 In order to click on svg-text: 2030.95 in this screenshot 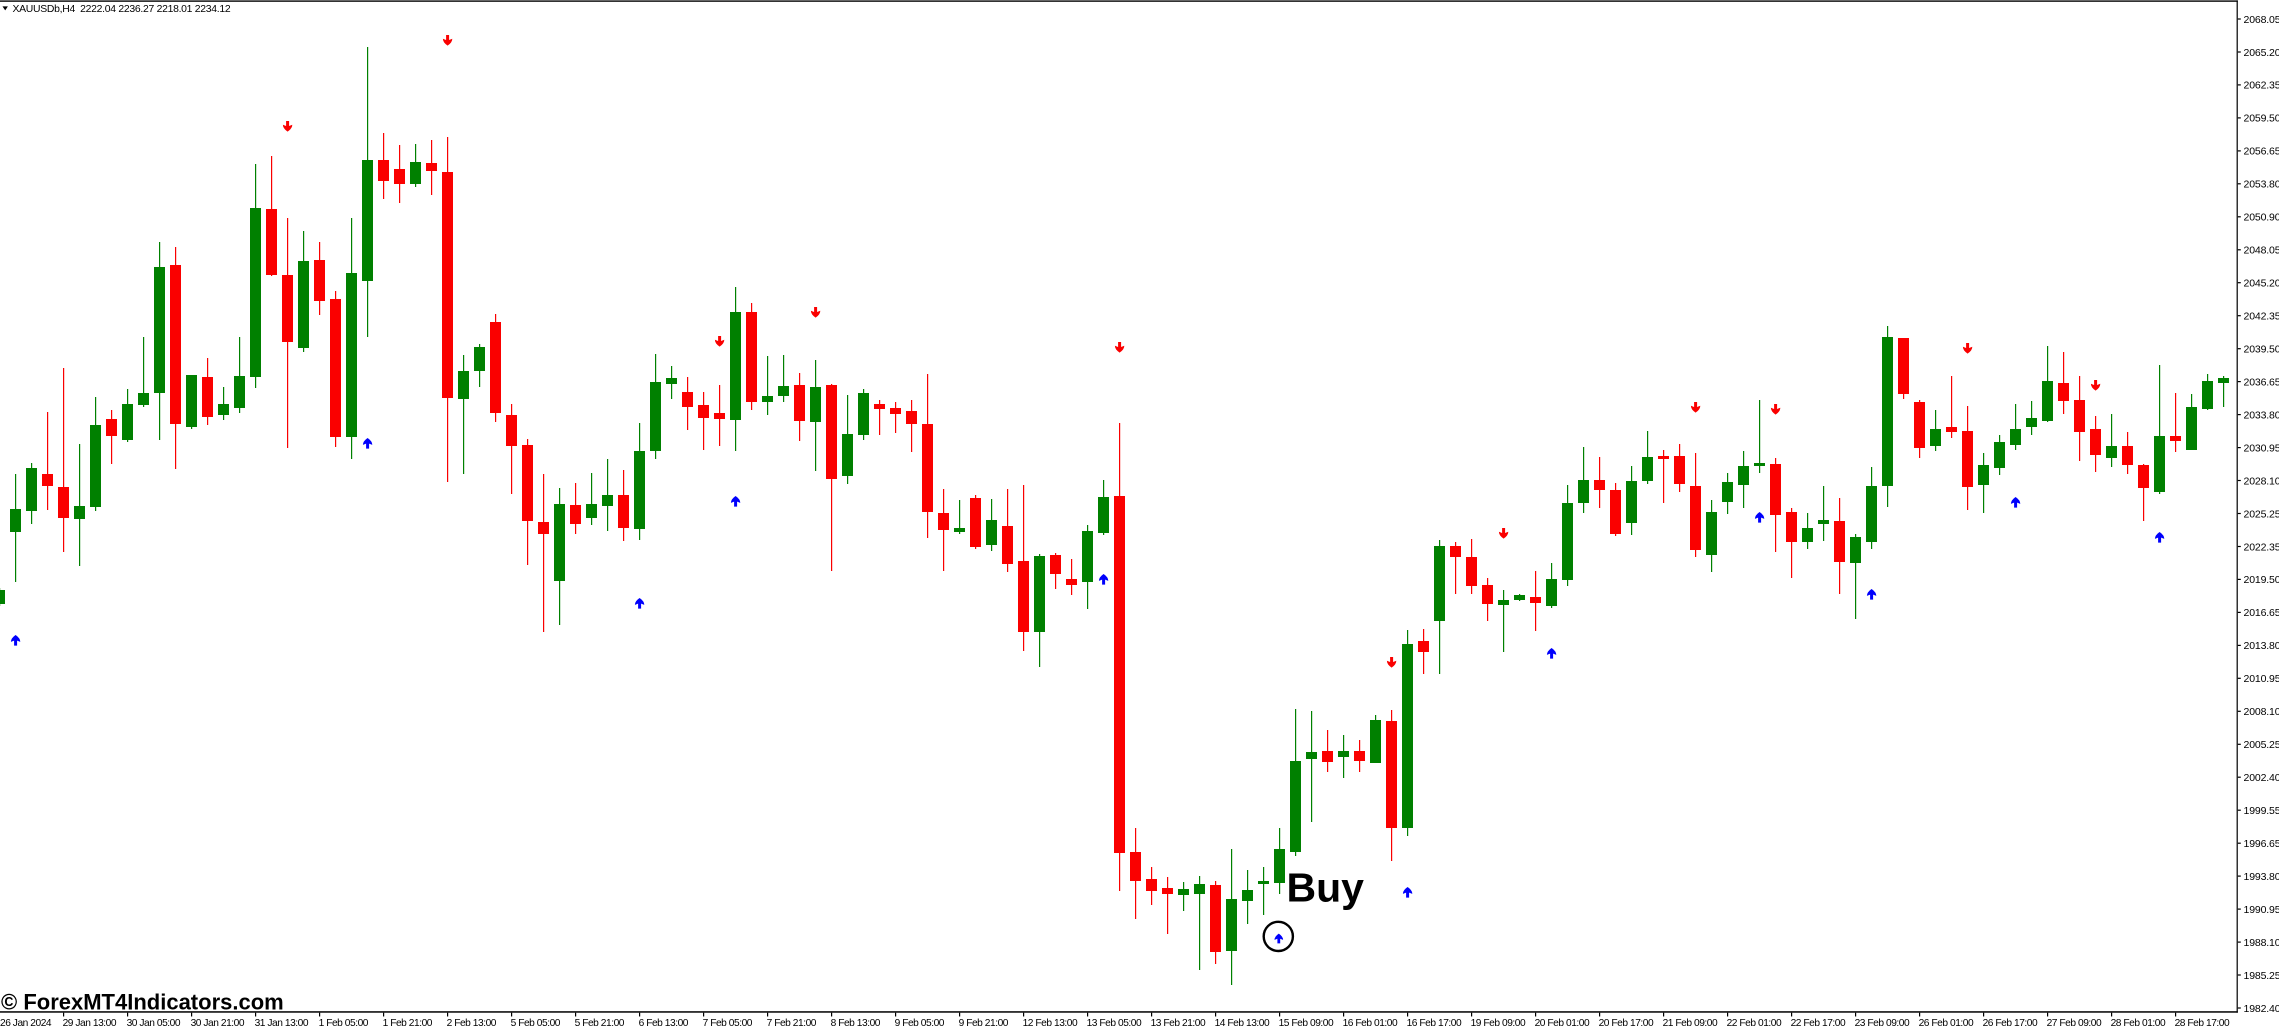, I will do `click(2261, 448)`.